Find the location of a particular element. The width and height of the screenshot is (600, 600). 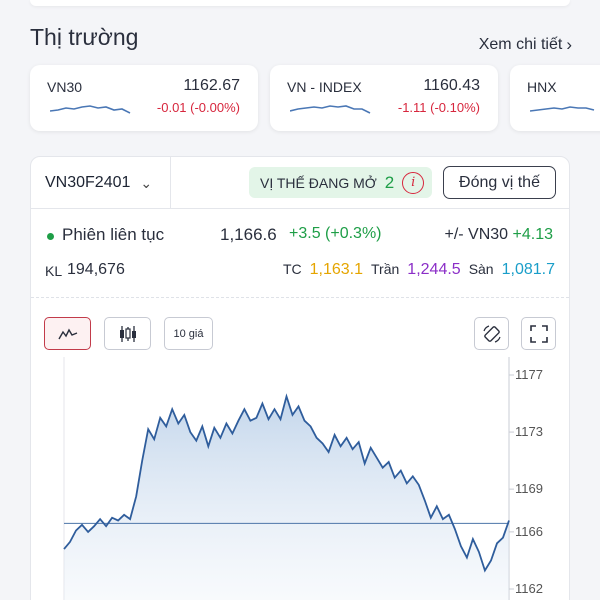

contract-code: VN30F2401 is located at coordinates (88, 182).